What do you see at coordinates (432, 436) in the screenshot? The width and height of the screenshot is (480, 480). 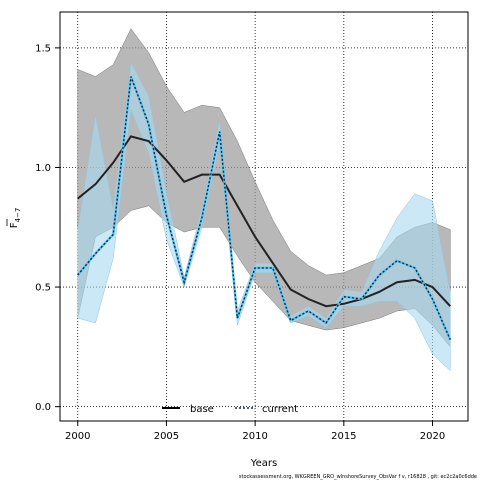 I see `x-tick-label-2020: 2020` at bounding box center [432, 436].